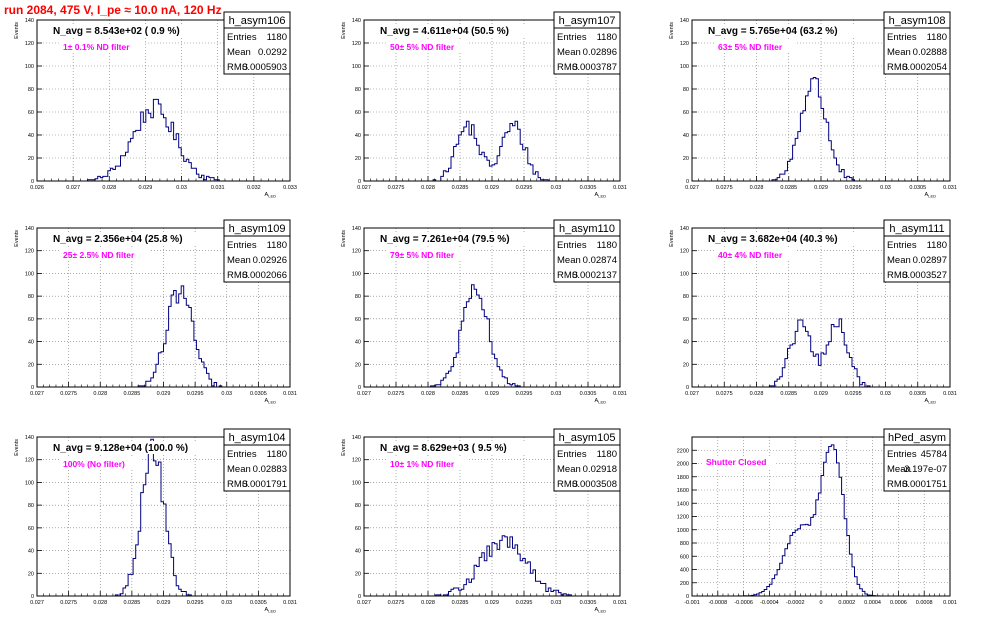  What do you see at coordinates (290, 188) in the screenshot?
I see `x-tick-label: 0.033` at bounding box center [290, 188].